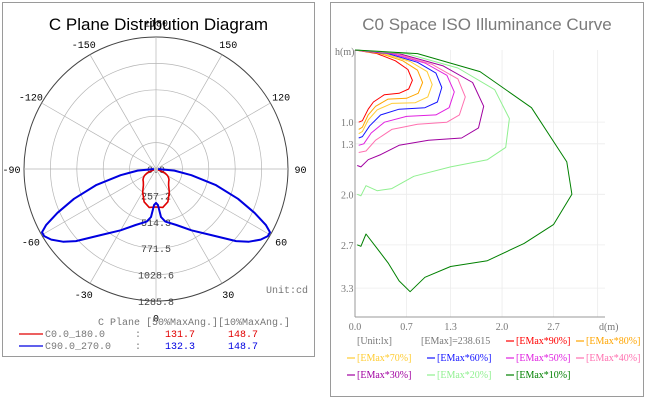 Image resolution: width=649 pixels, height=401 pixels. Describe the element at coordinates (31, 243) in the screenshot. I see `polar-angle-label: -60` at that location.